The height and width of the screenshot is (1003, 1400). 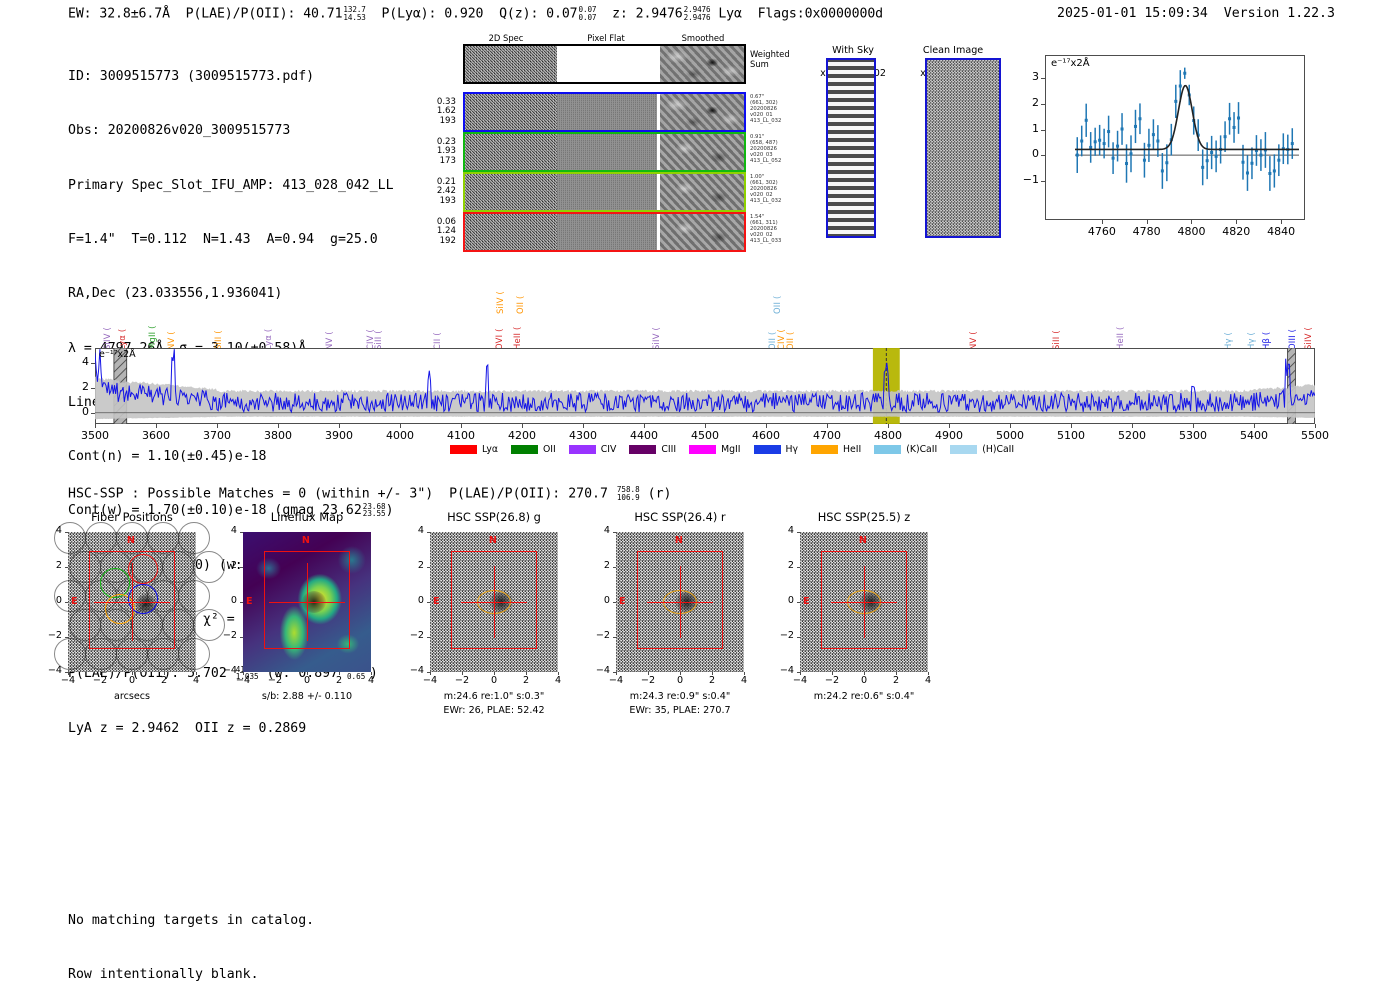 I want to click on legend-item: MgII, so click(x=715, y=449).